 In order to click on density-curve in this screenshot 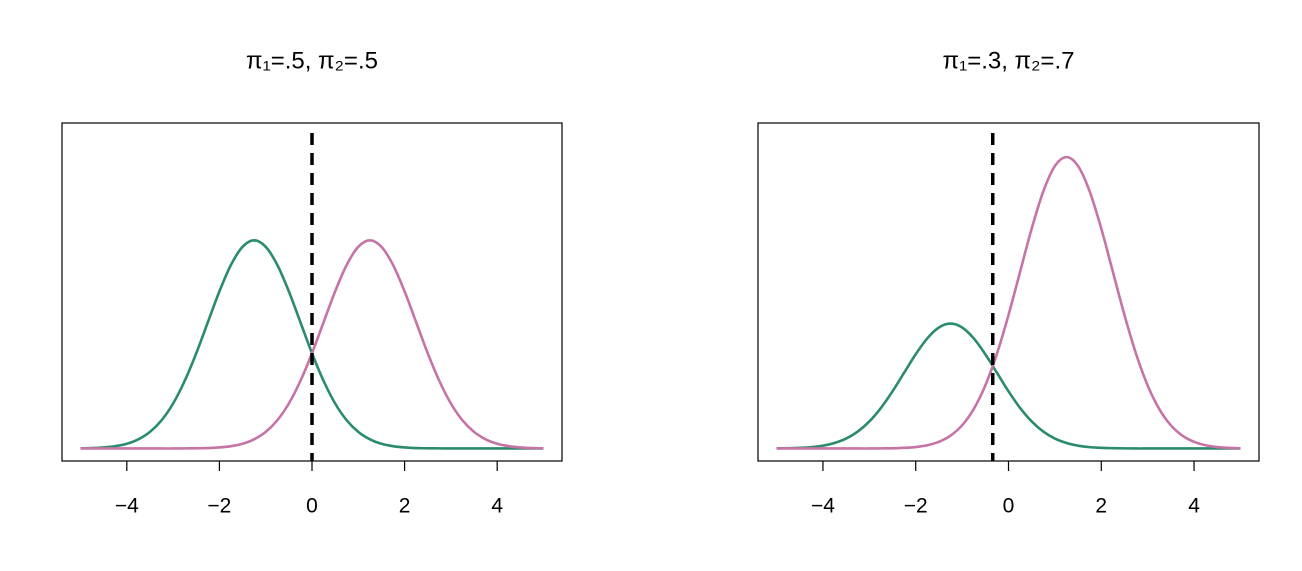, I will do `click(1008, 386)`.